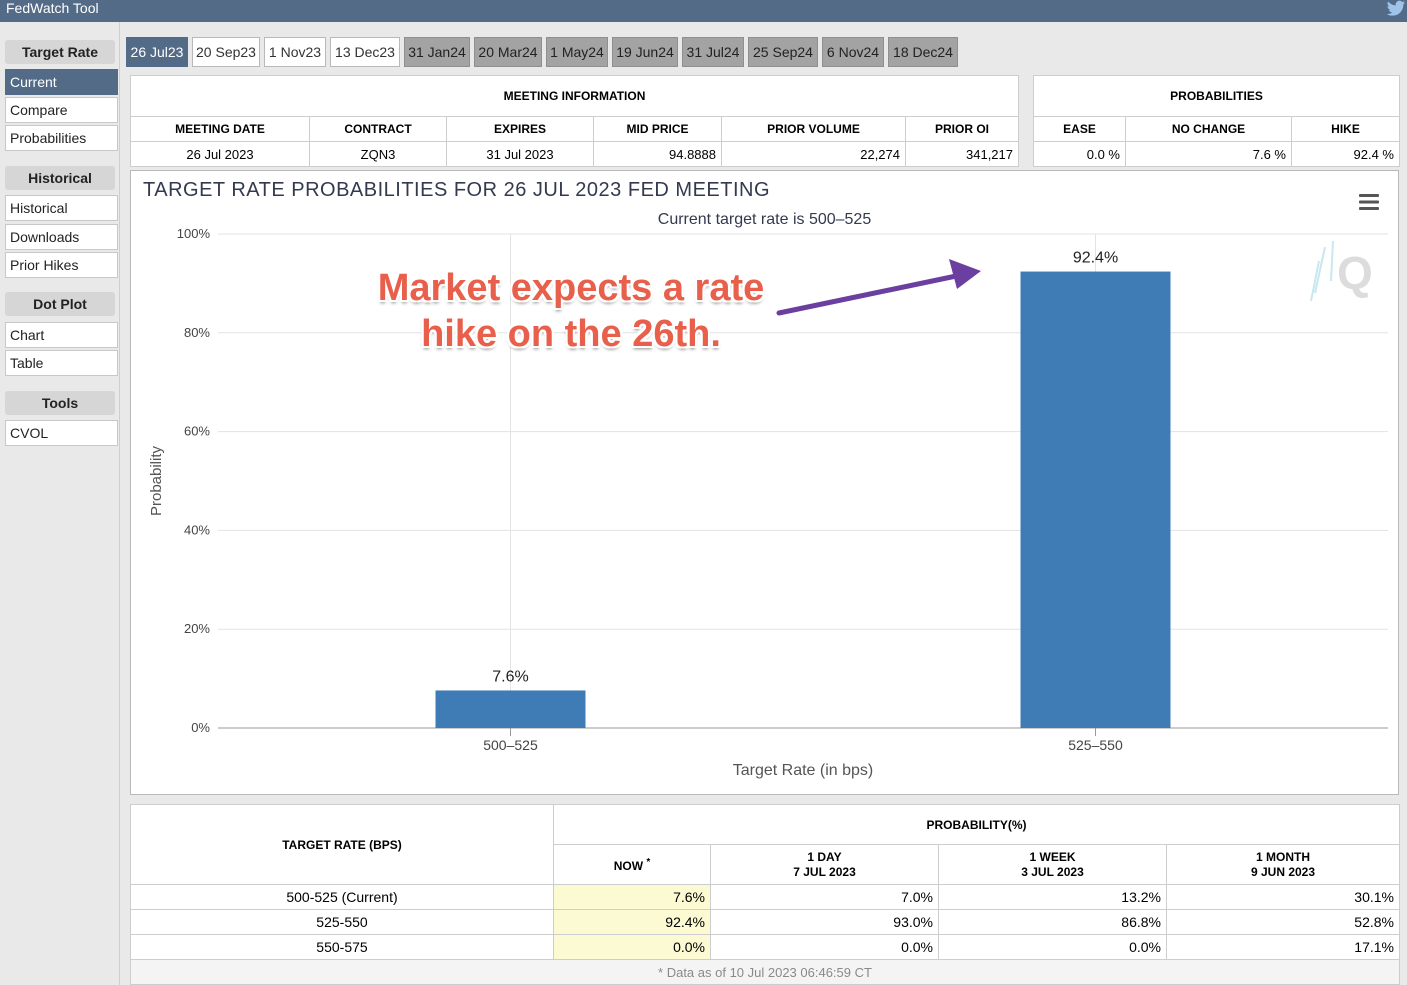 The height and width of the screenshot is (985, 1407). What do you see at coordinates (1369, 202) in the screenshot?
I see `hamburger-menu-icon` at bounding box center [1369, 202].